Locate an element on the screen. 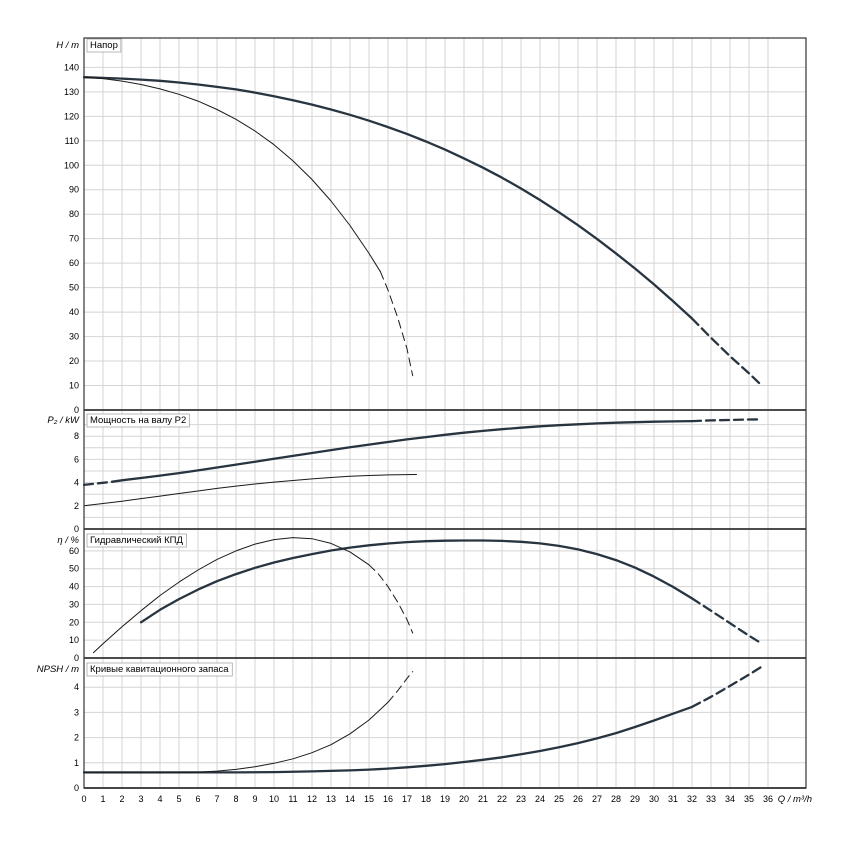 This screenshot has width=850, height=850. y-tick-label: 70 is located at coordinates (74, 239).